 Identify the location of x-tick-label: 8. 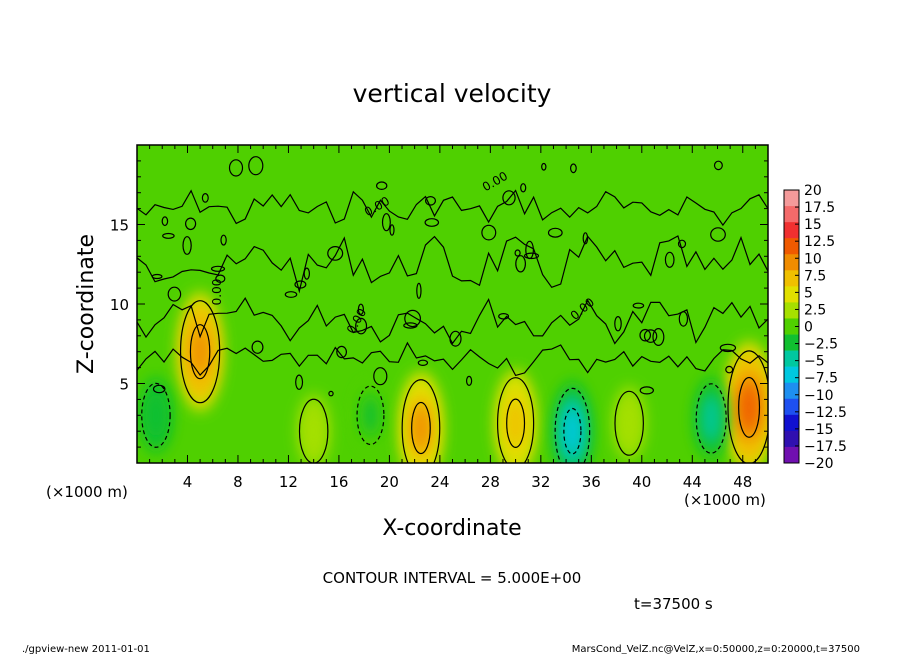
(238, 482).